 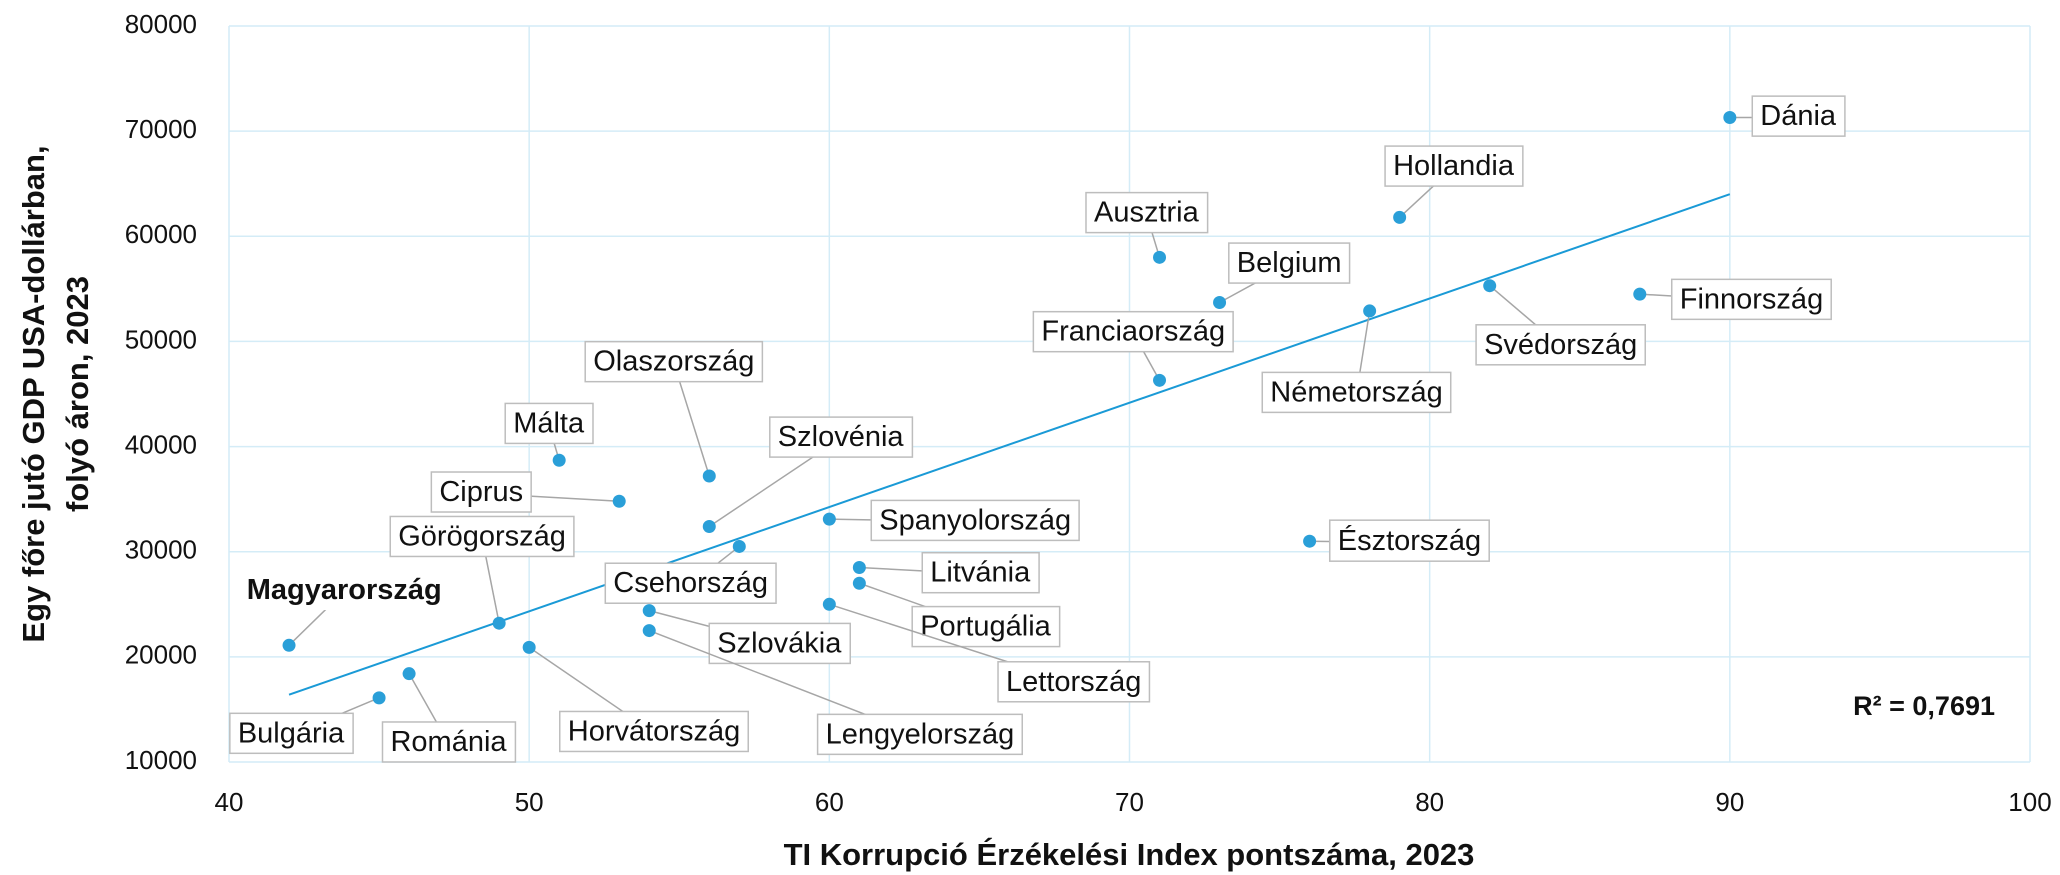 I want to click on point-label-text: Észtország, so click(x=1409, y=540).